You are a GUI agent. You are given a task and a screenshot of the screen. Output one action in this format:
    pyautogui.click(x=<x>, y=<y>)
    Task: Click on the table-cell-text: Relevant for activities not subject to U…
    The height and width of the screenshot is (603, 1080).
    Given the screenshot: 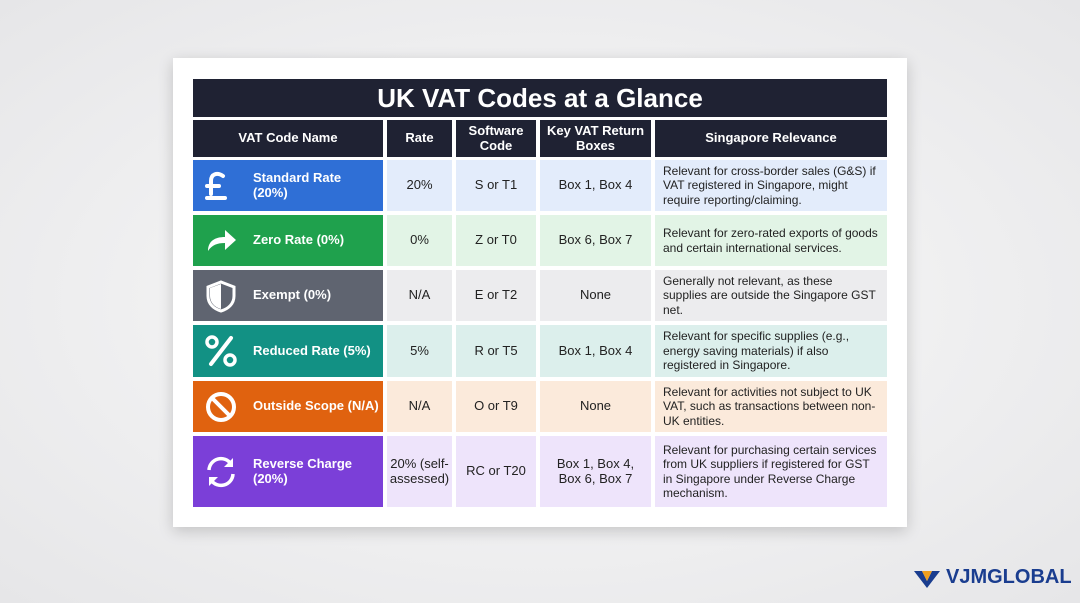 What is the action you would take?
    pyautogui.click(x=769, y=406)
    